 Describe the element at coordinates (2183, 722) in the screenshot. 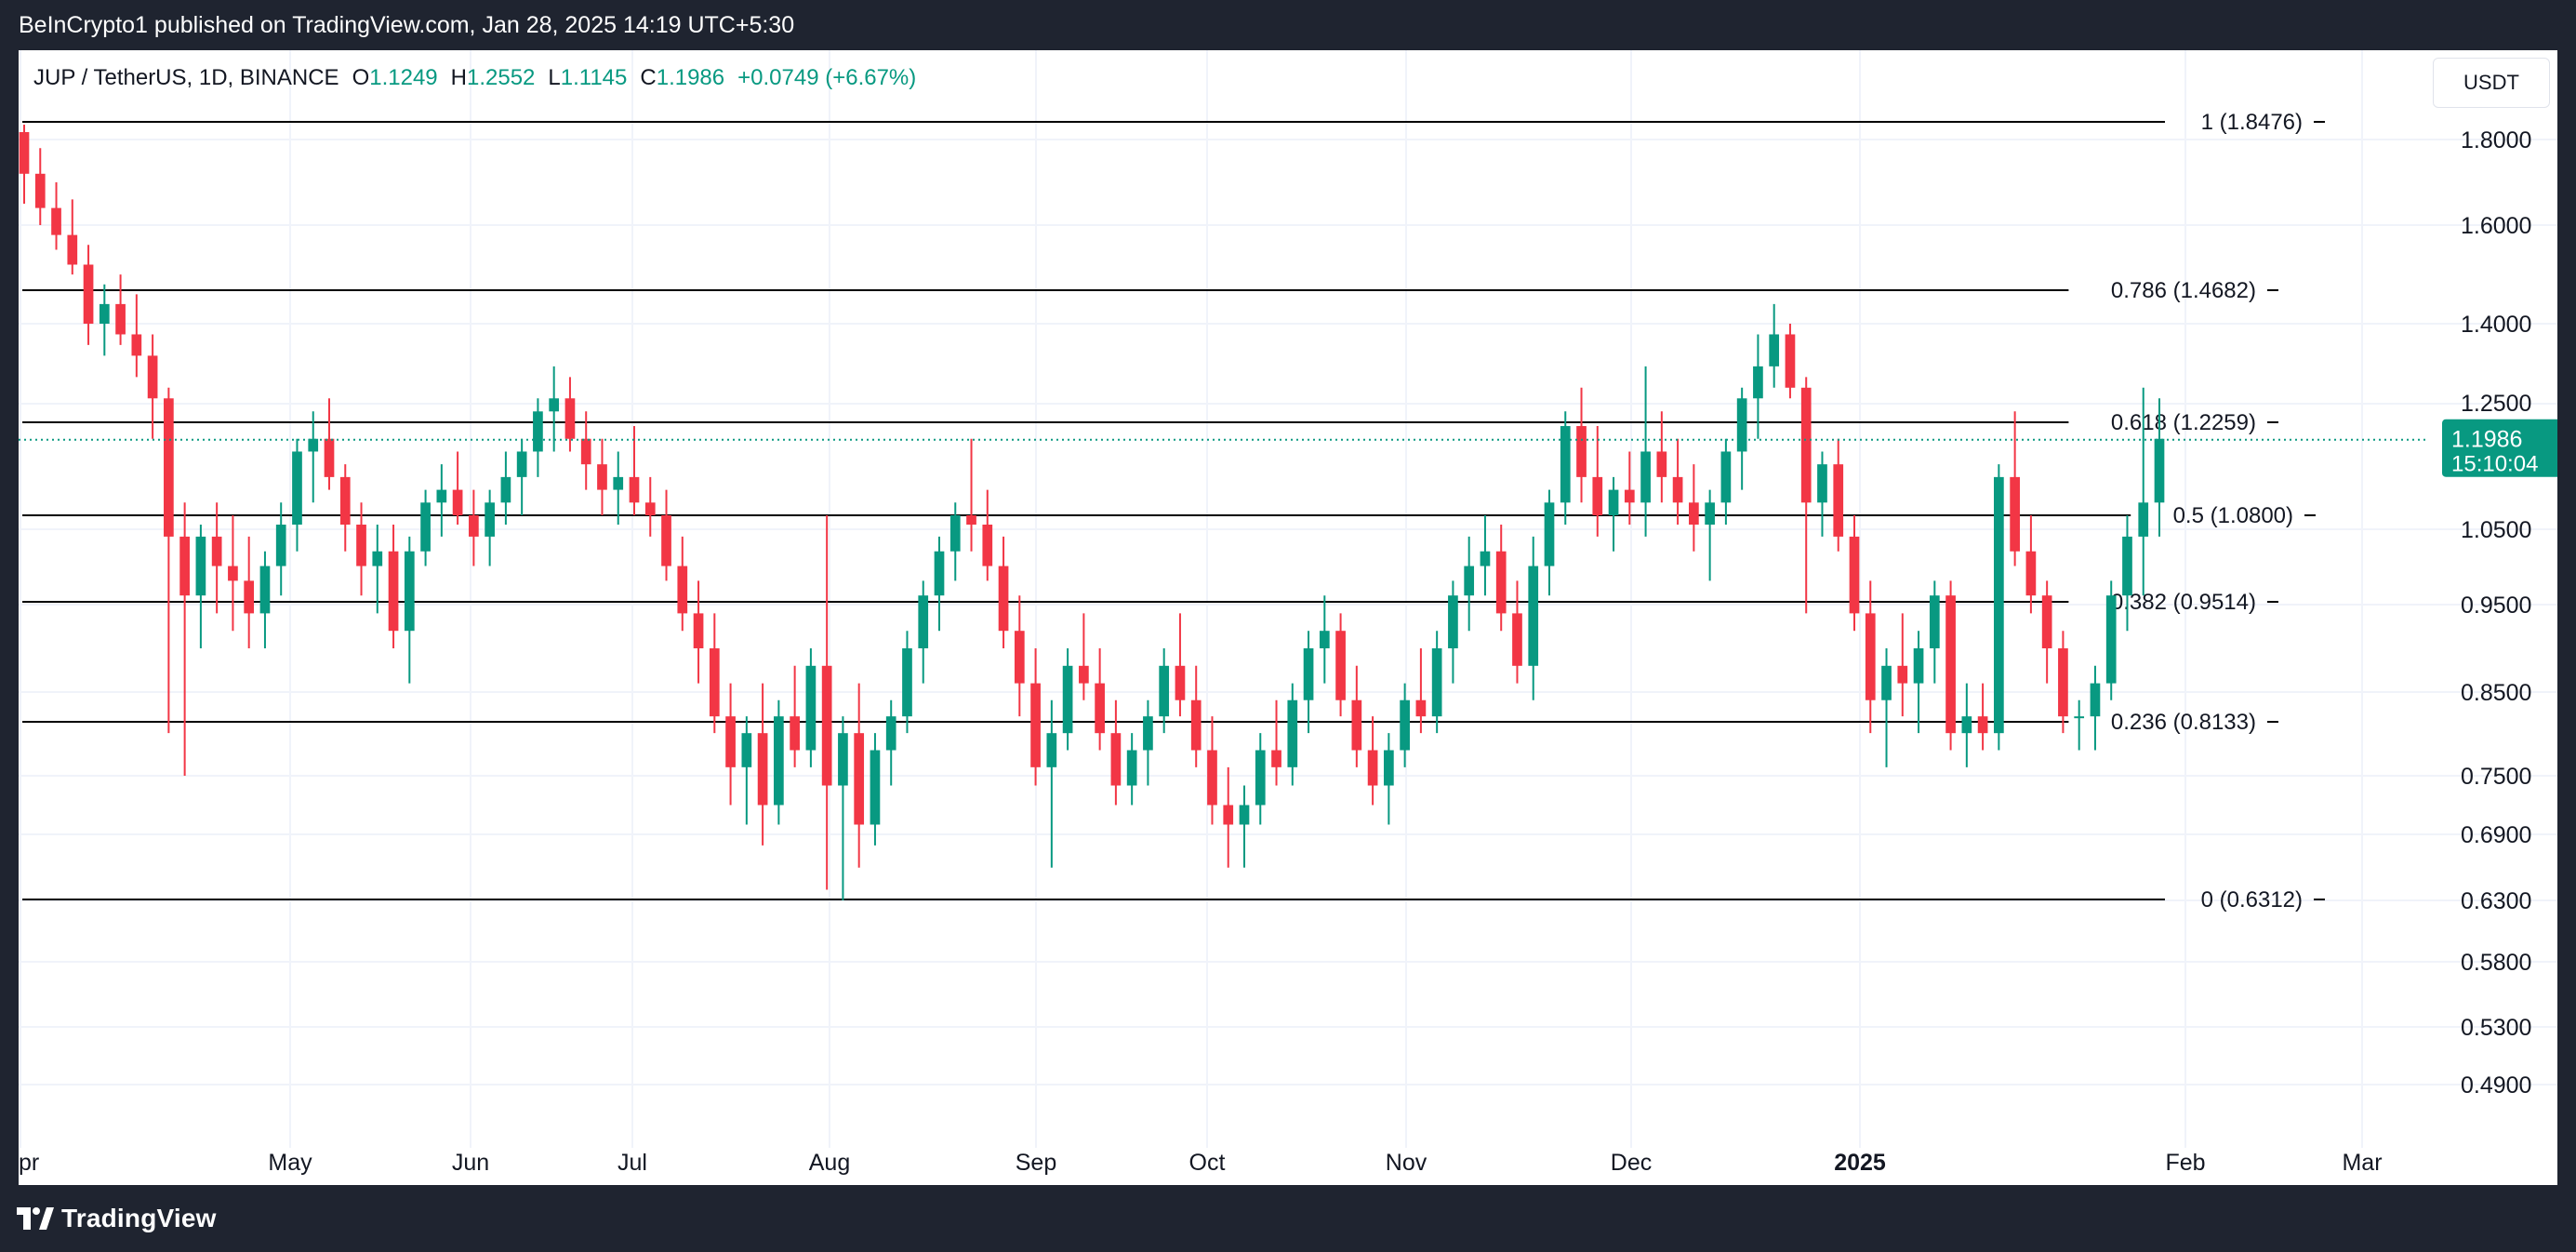

I see `fib-level-label: 0.236 (0.8133)` at that location.